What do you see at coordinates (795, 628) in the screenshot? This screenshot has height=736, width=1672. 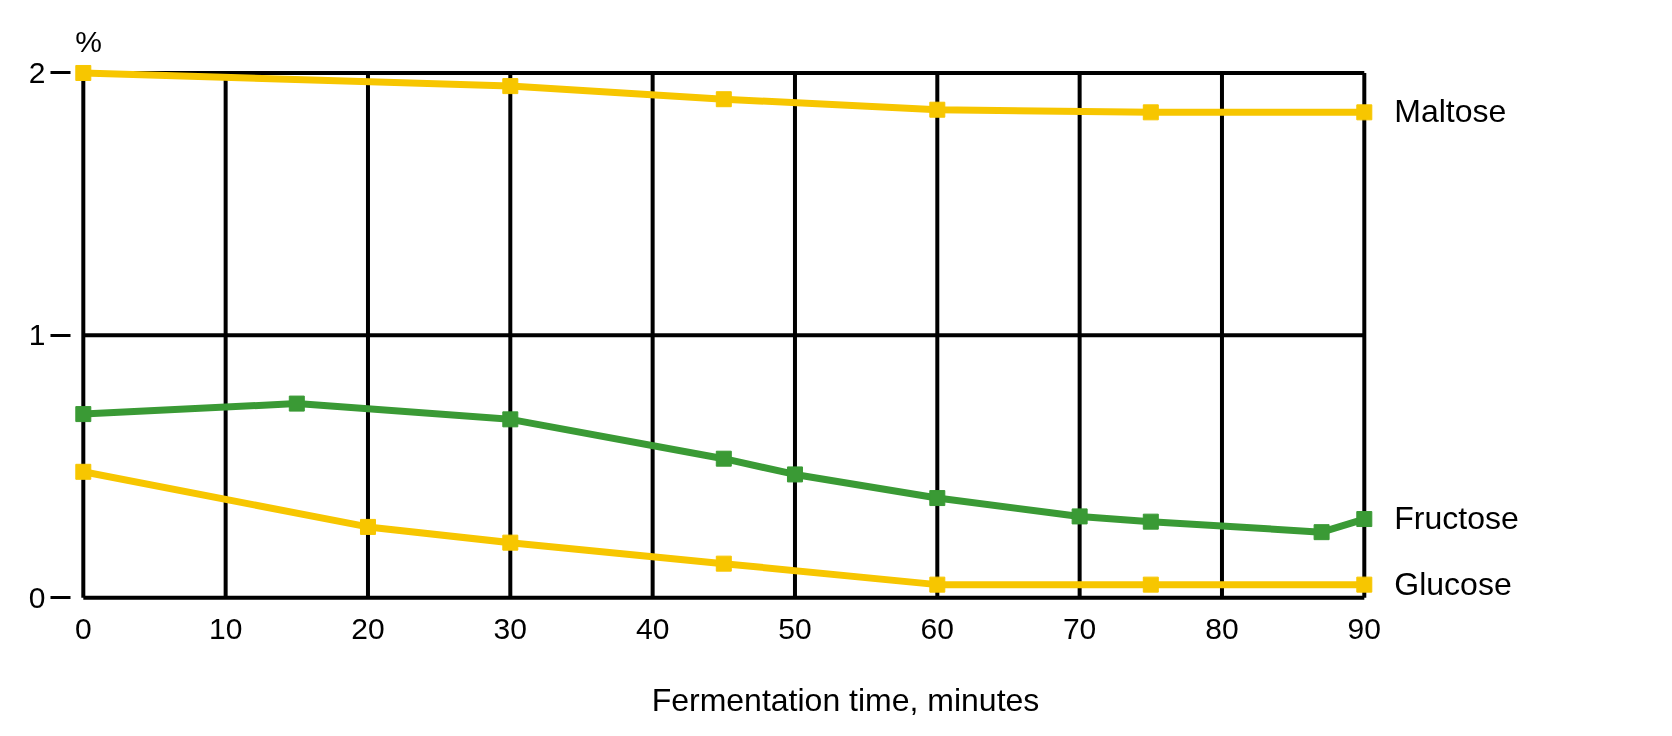 I see `x-tick-label: 50` at bounding box center [795, 628].